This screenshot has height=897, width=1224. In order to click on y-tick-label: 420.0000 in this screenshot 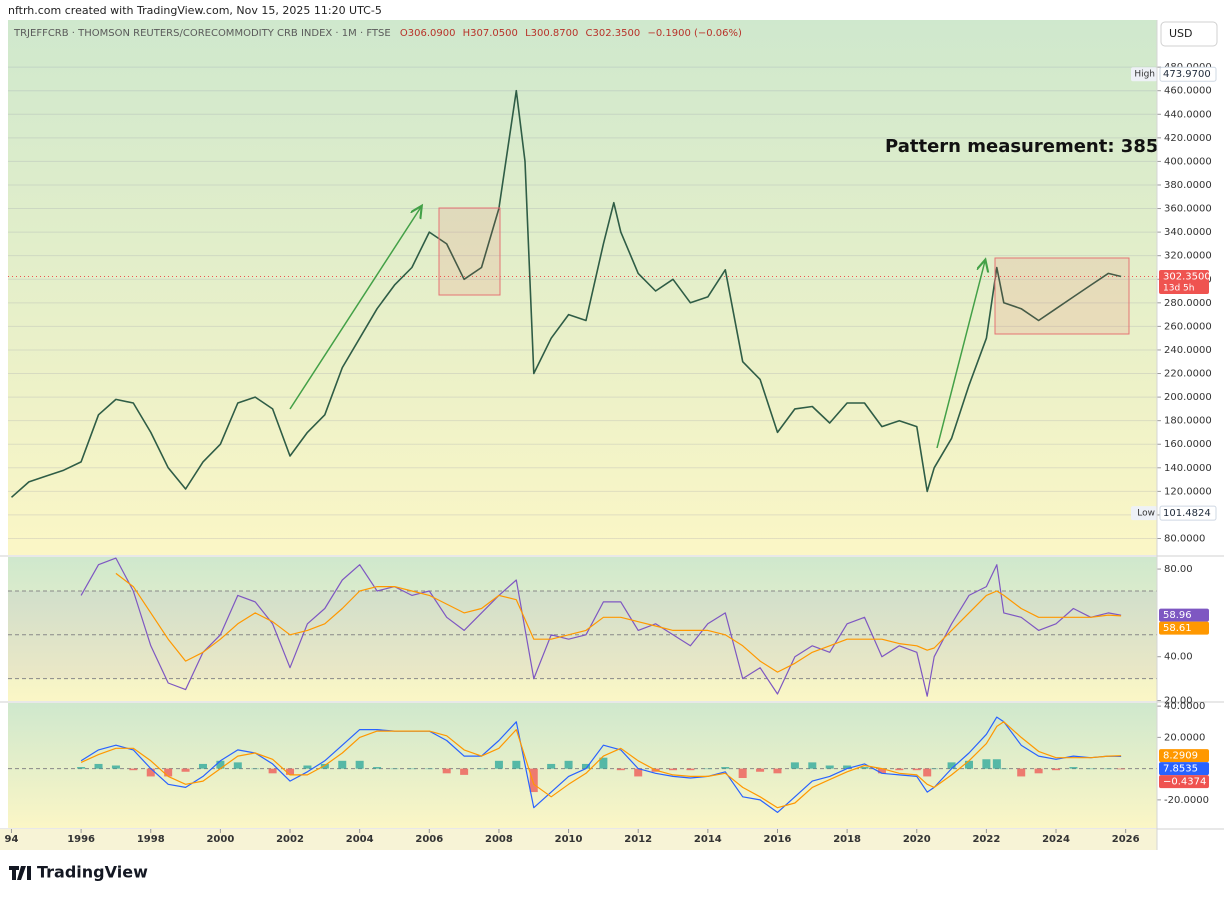, I will do `click(1188, 138)`.